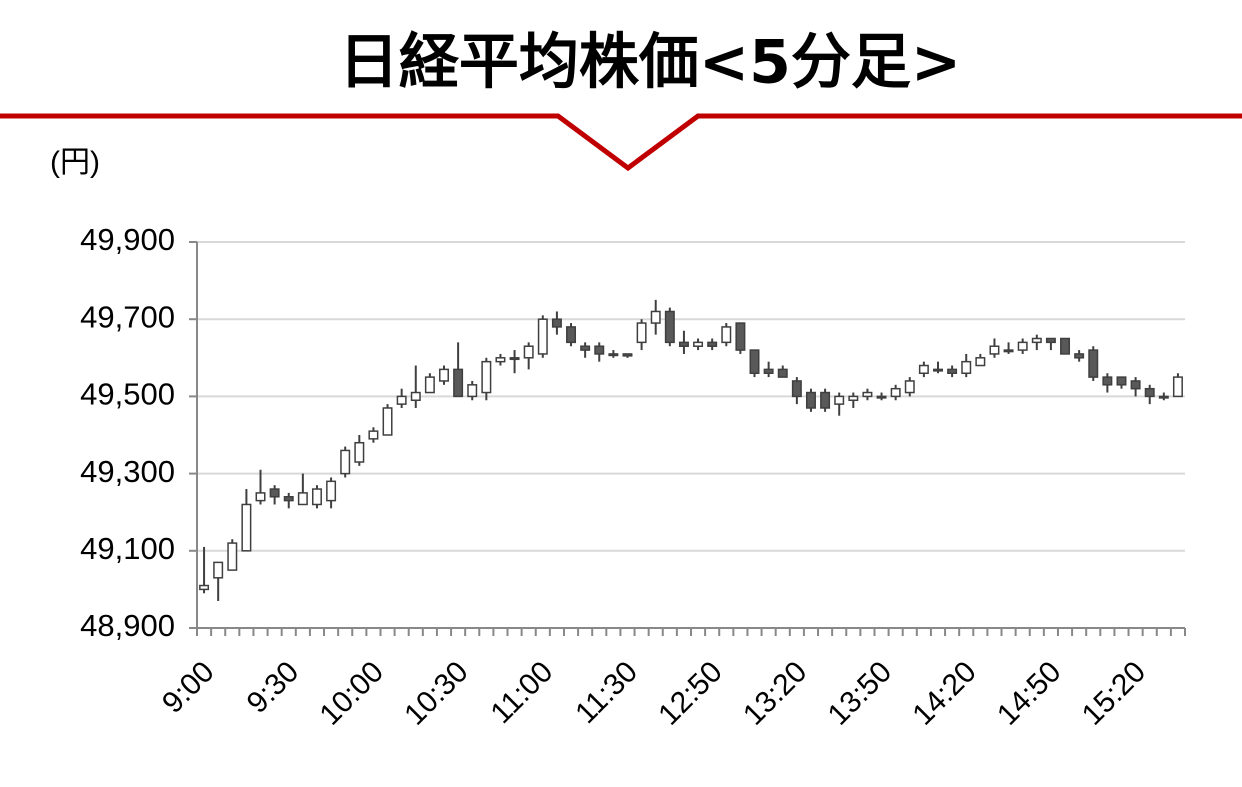 This screenshot has width=1242, height=787. I want to click on x-tick-label: 9:30, so click(273, 687).